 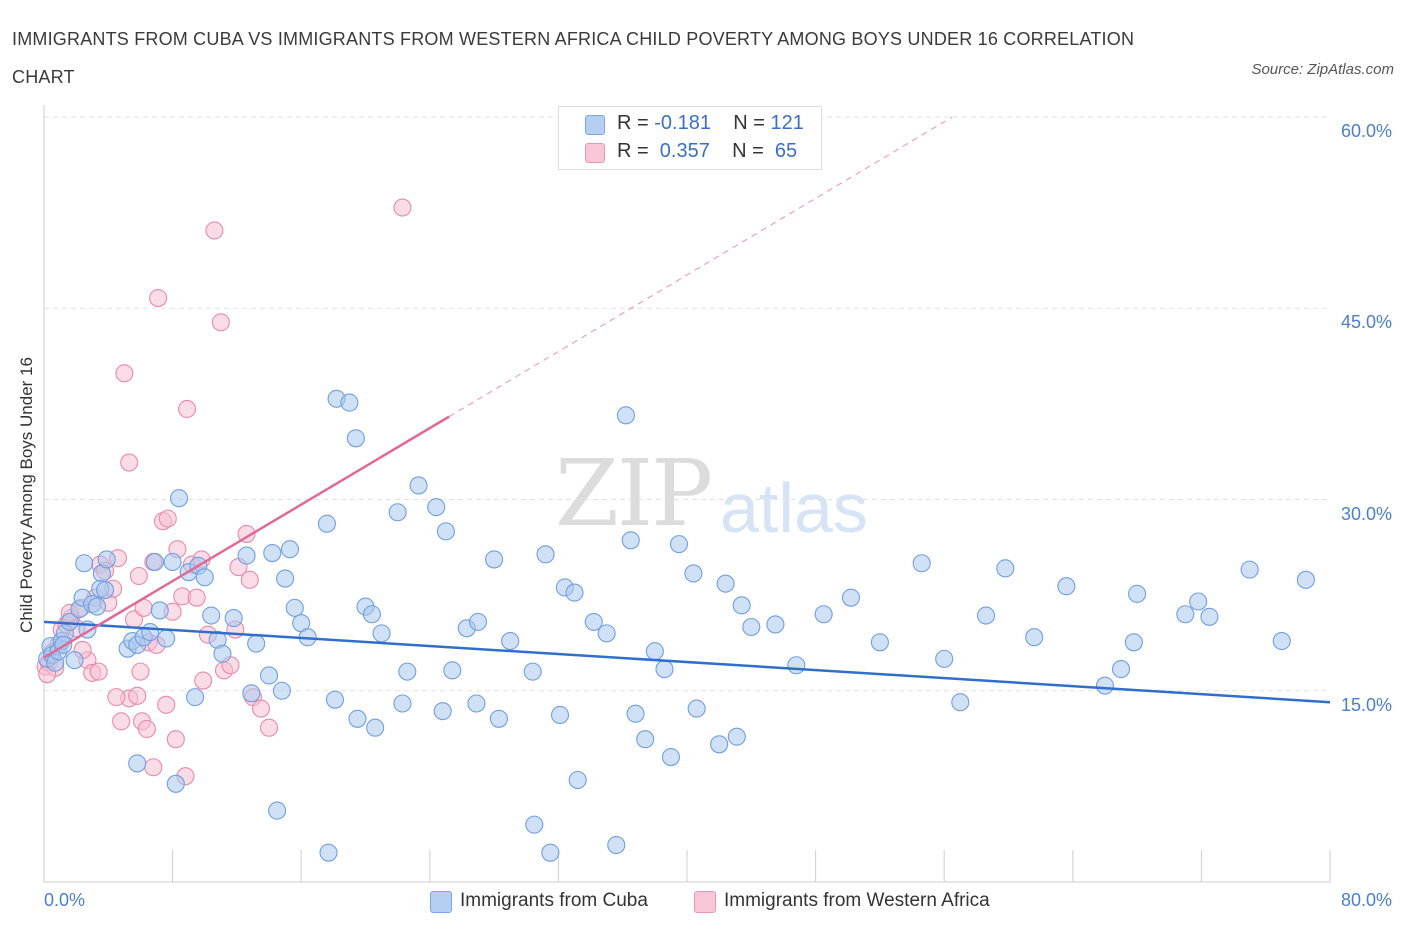 I want to click on trend-line-cuba, so click(x=687, y=662).